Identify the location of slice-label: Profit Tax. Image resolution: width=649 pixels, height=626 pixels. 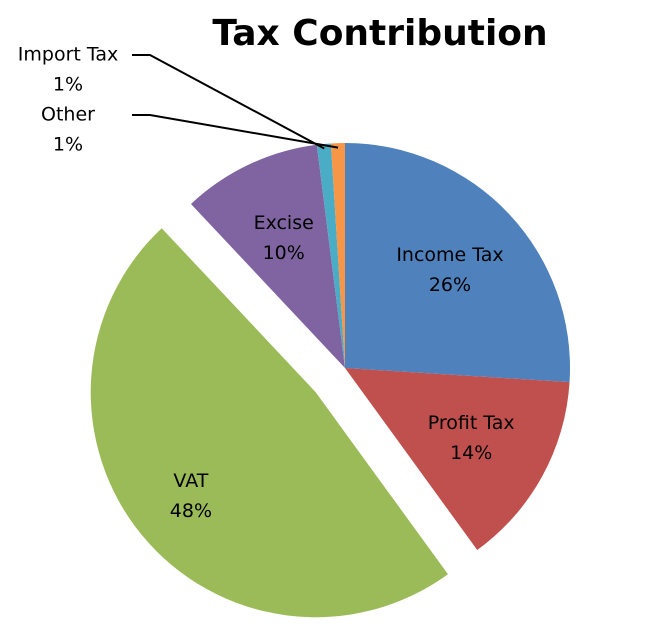
(471, 423).